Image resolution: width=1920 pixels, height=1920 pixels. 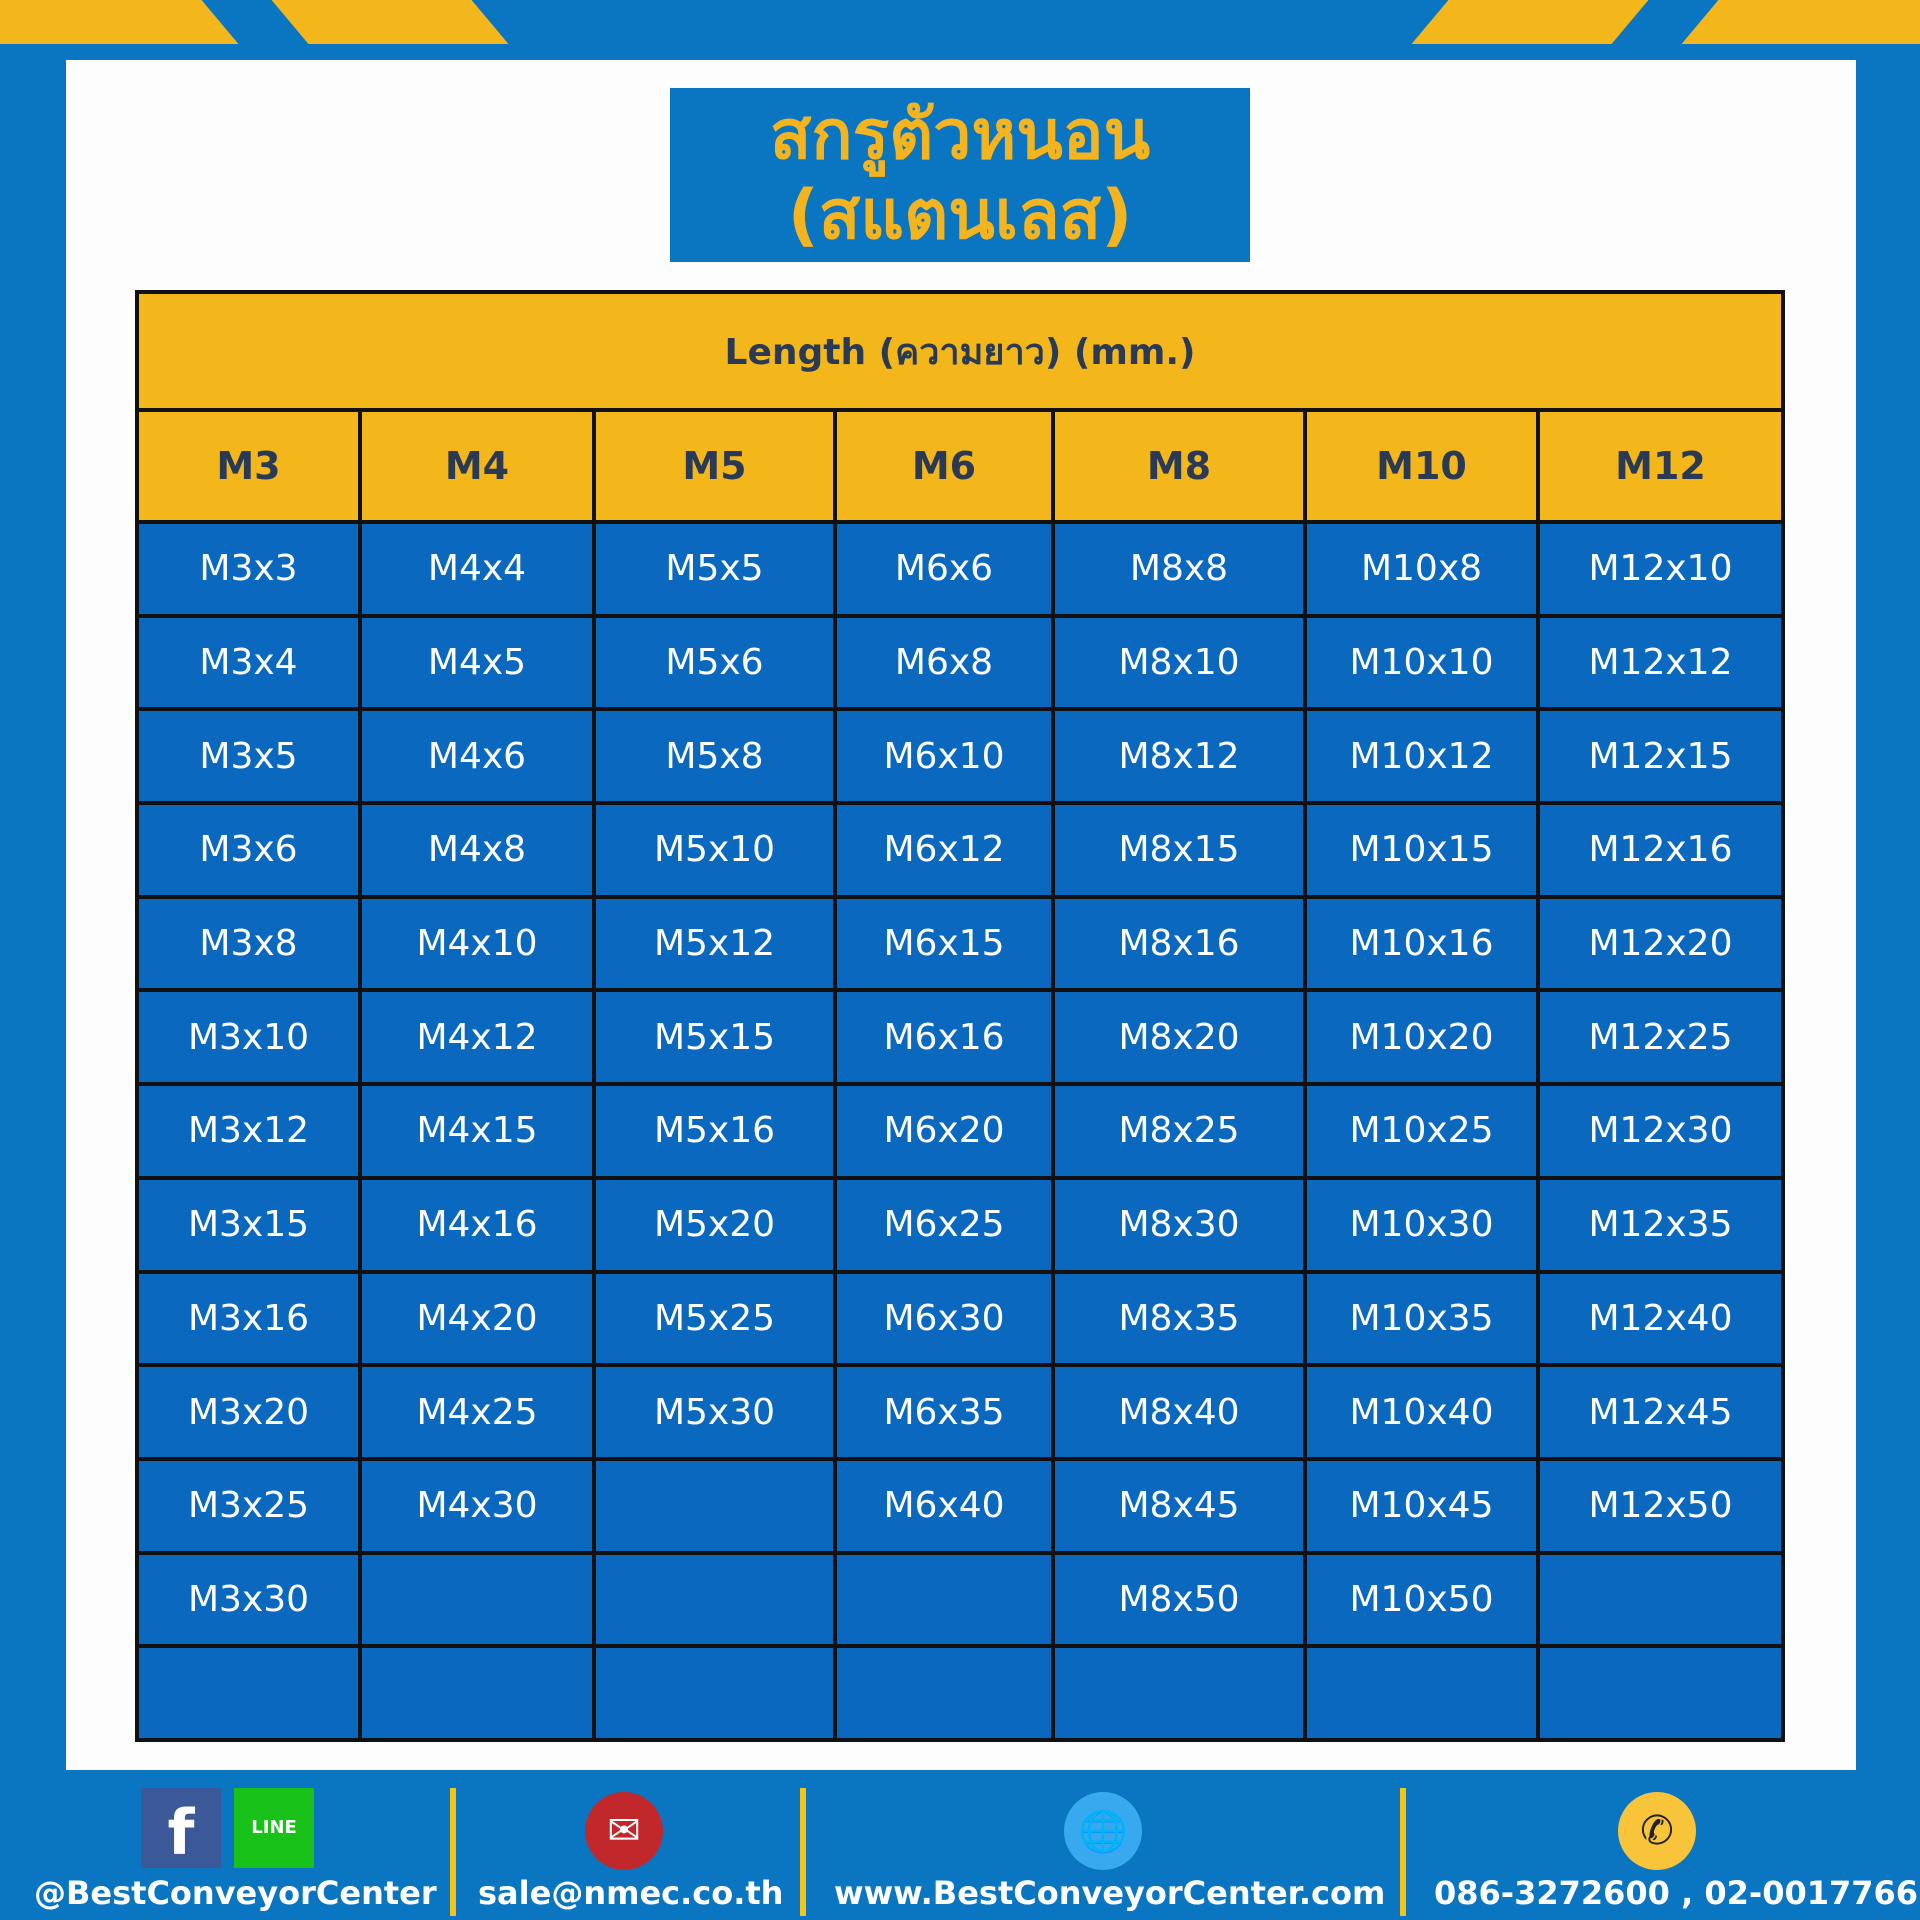 I want to click on email-link: sale@nmec.co.th, so click(x=631, y=1893).